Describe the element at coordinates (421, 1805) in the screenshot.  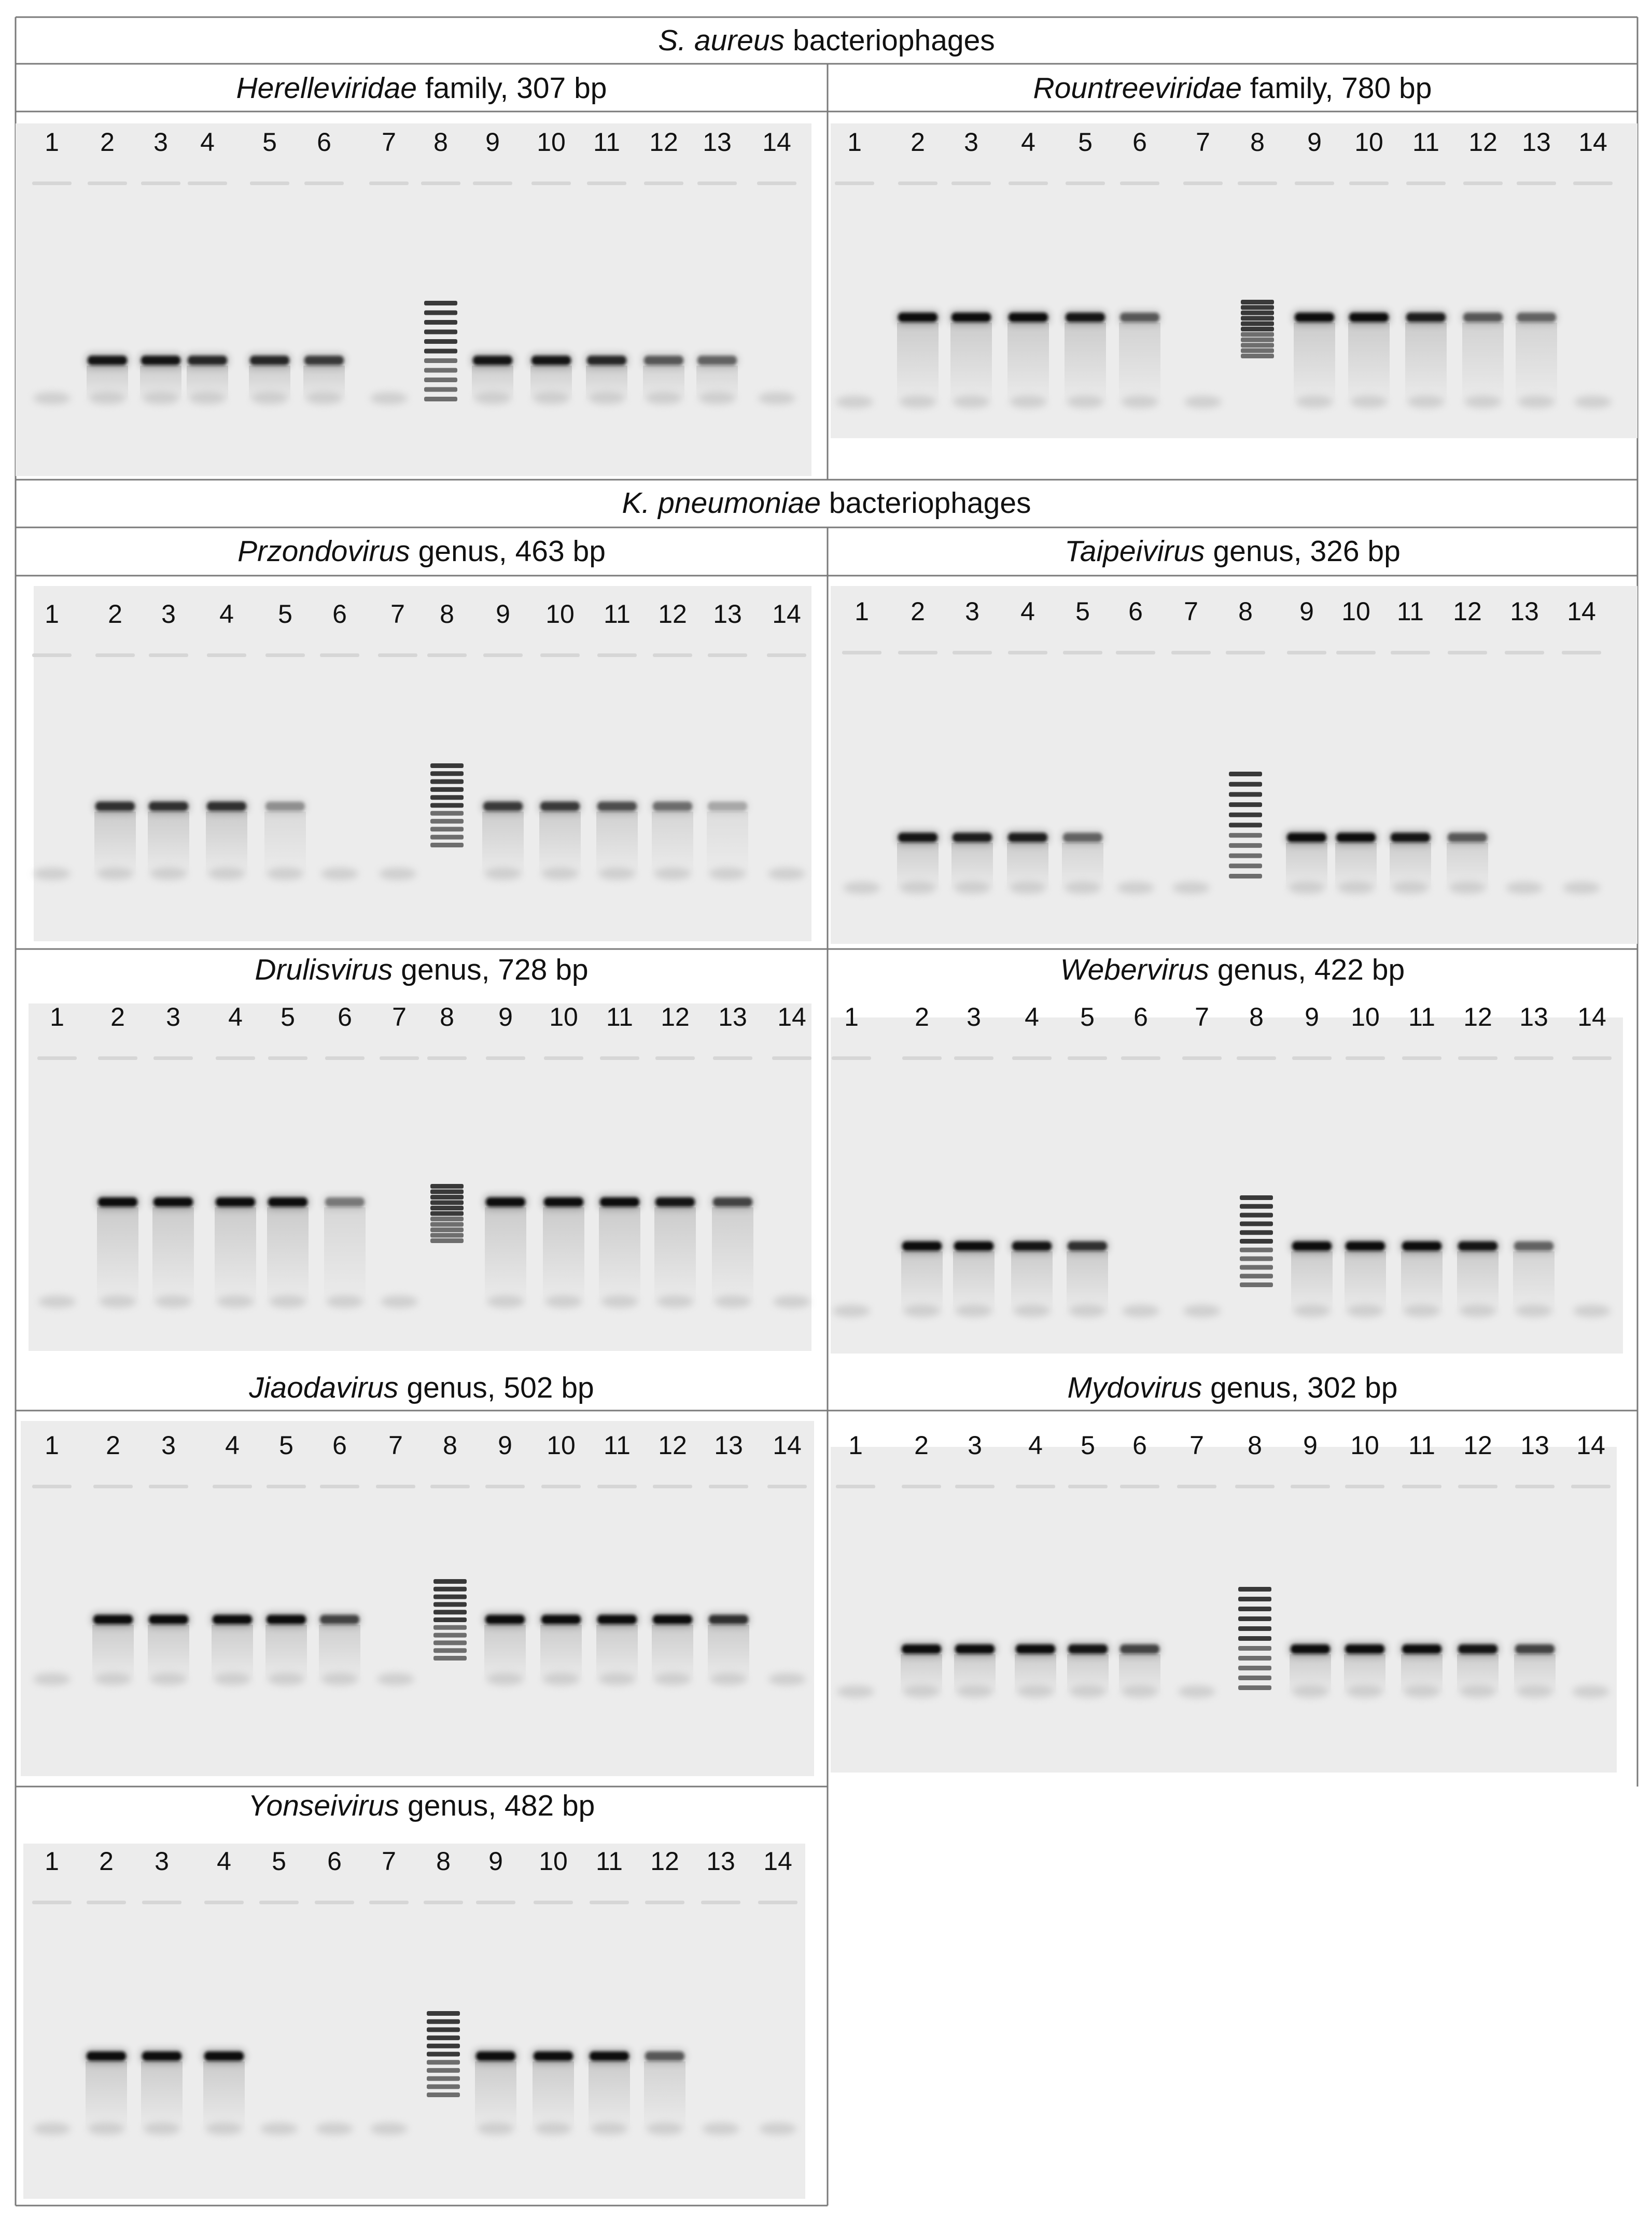
I see `panel-title: Yonseivirus genus, 482 bp` at that location.